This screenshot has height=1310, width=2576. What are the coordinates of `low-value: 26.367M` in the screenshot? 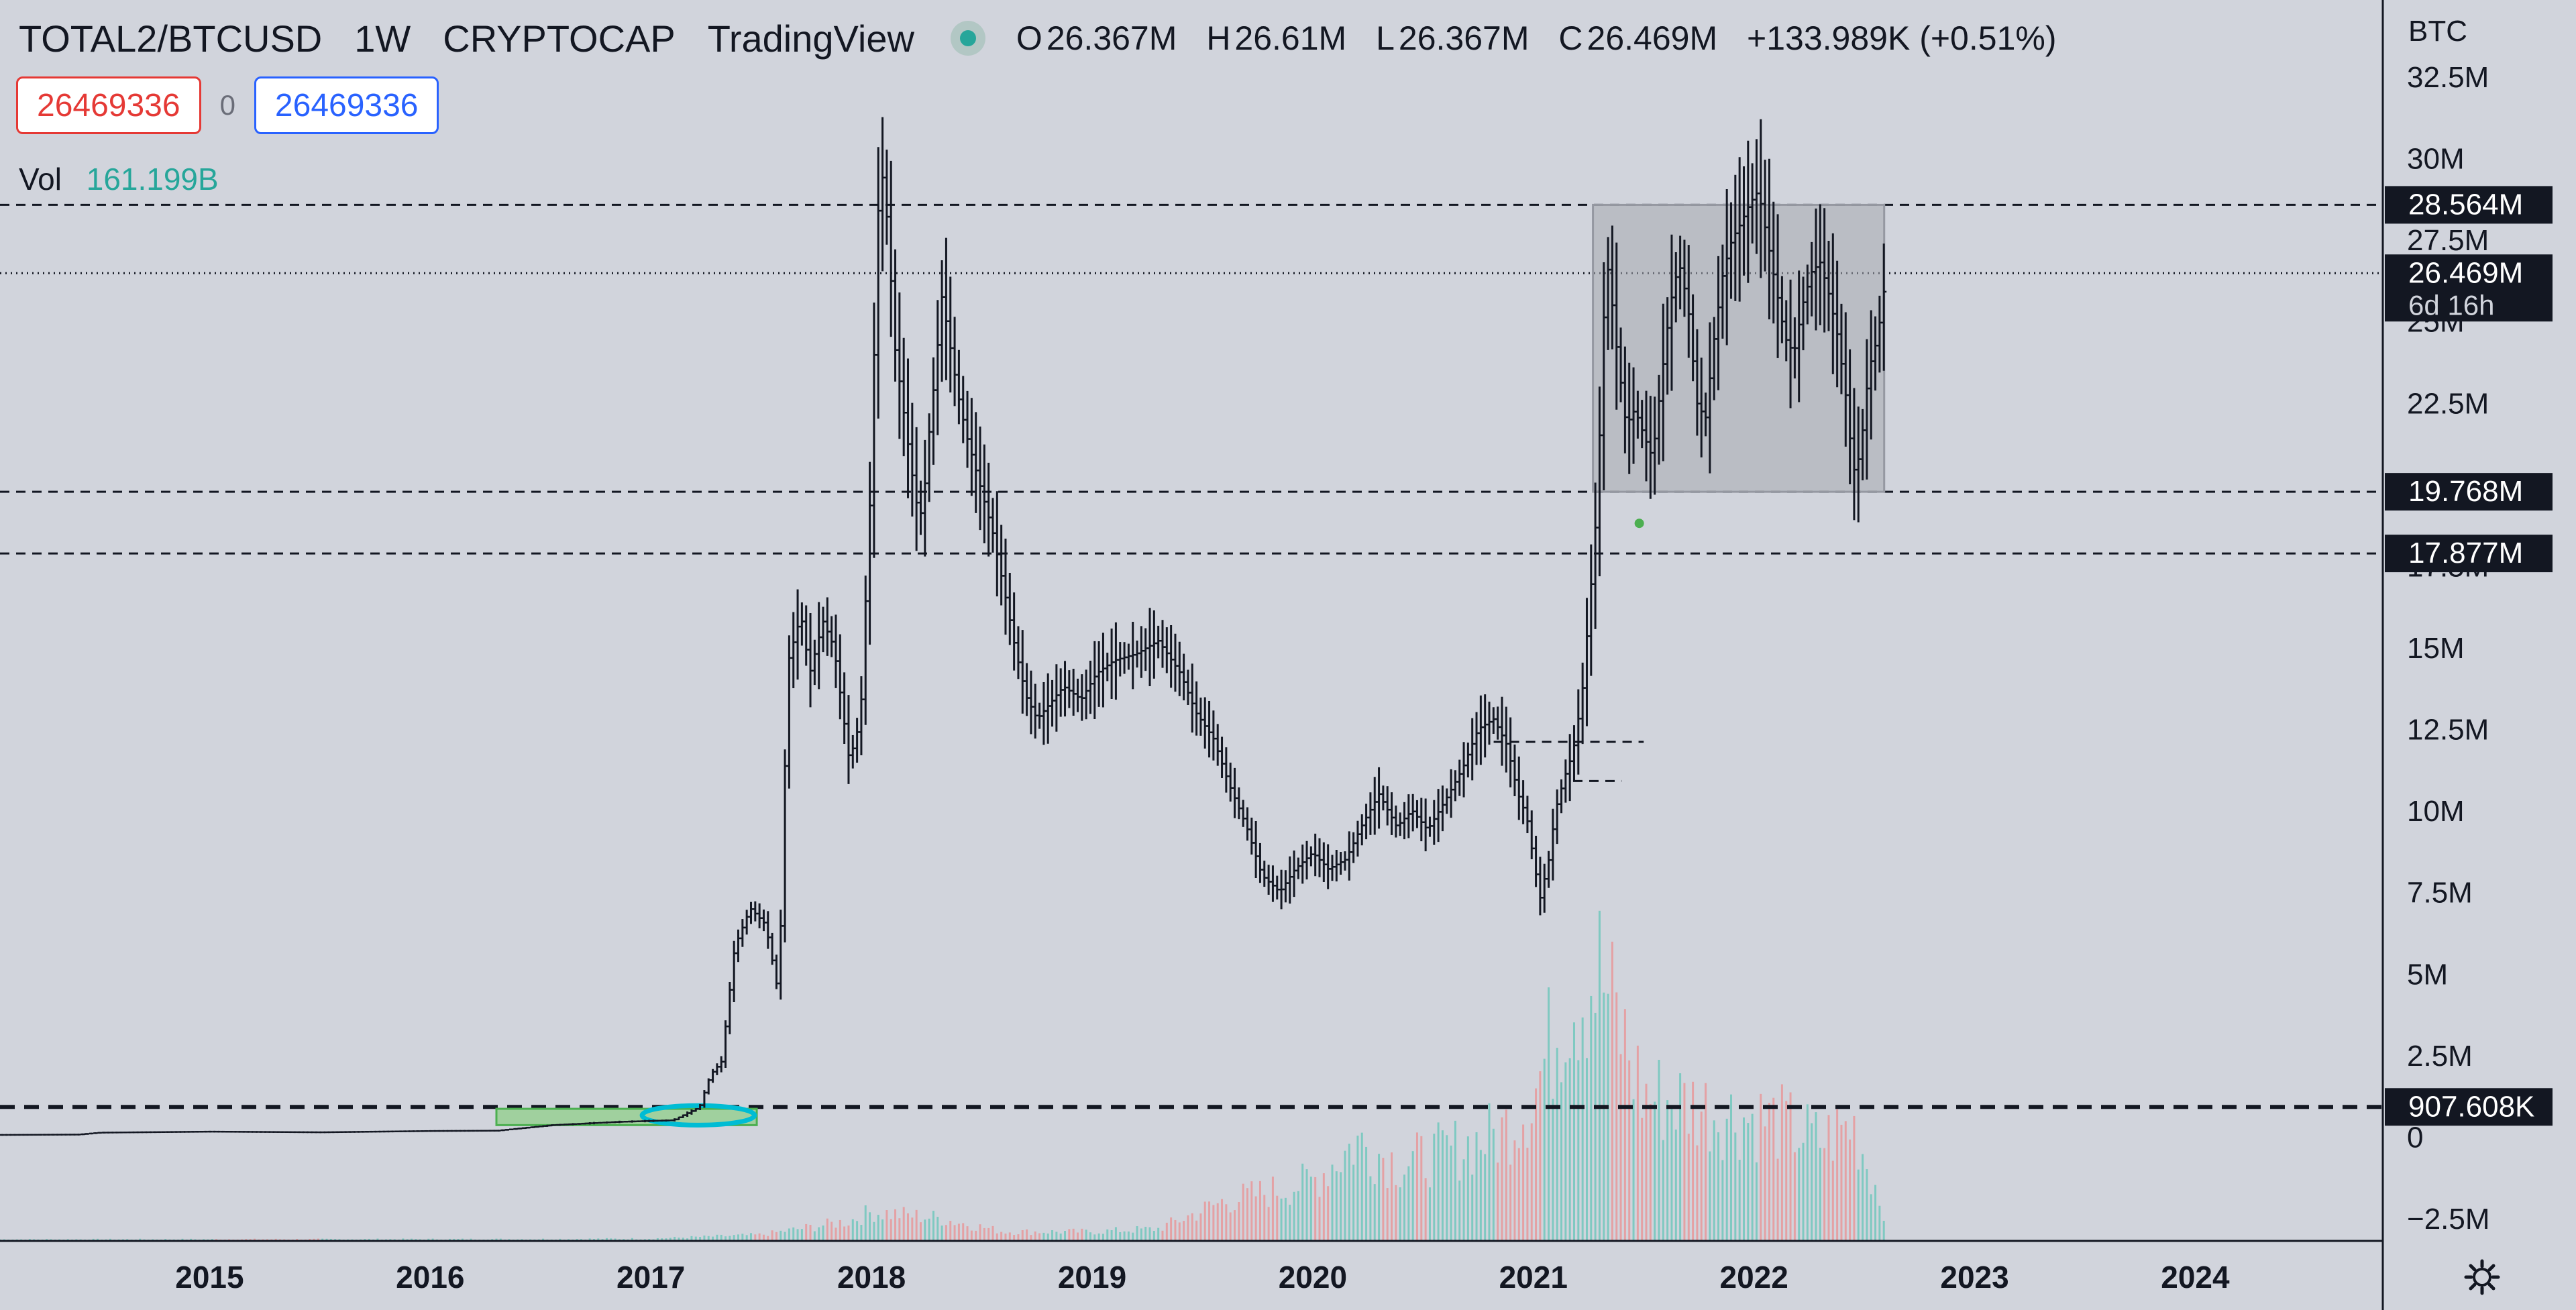 It's located at (1463, 38).